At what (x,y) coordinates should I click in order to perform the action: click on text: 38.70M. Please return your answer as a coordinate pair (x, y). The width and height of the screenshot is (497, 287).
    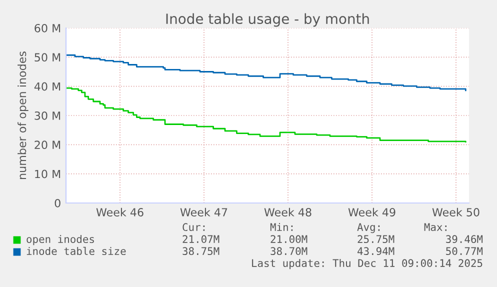
    Looking at the image, I should click on (289, 251).